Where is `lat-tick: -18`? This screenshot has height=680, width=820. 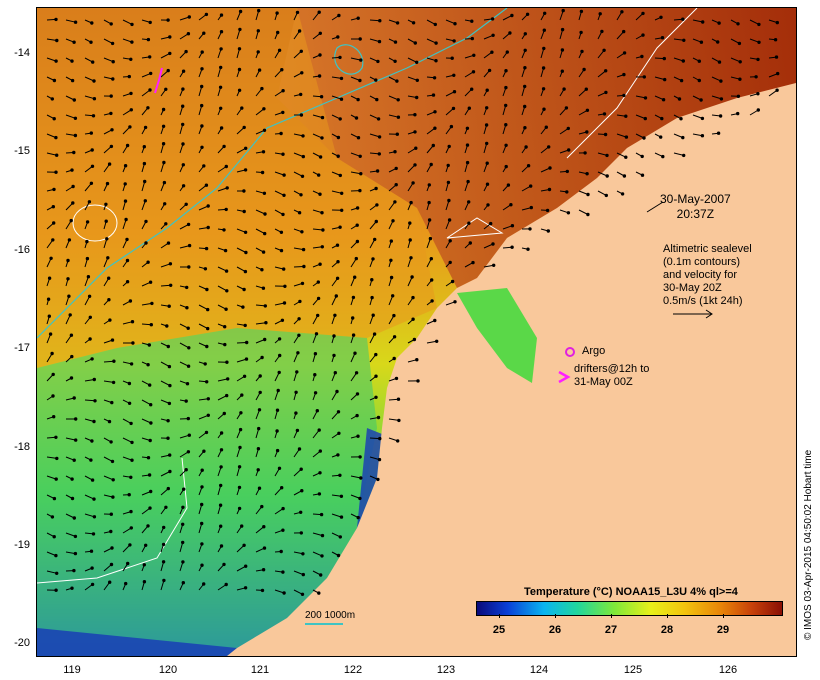 lat-tick: -18 is located at coordinates (22, 447).